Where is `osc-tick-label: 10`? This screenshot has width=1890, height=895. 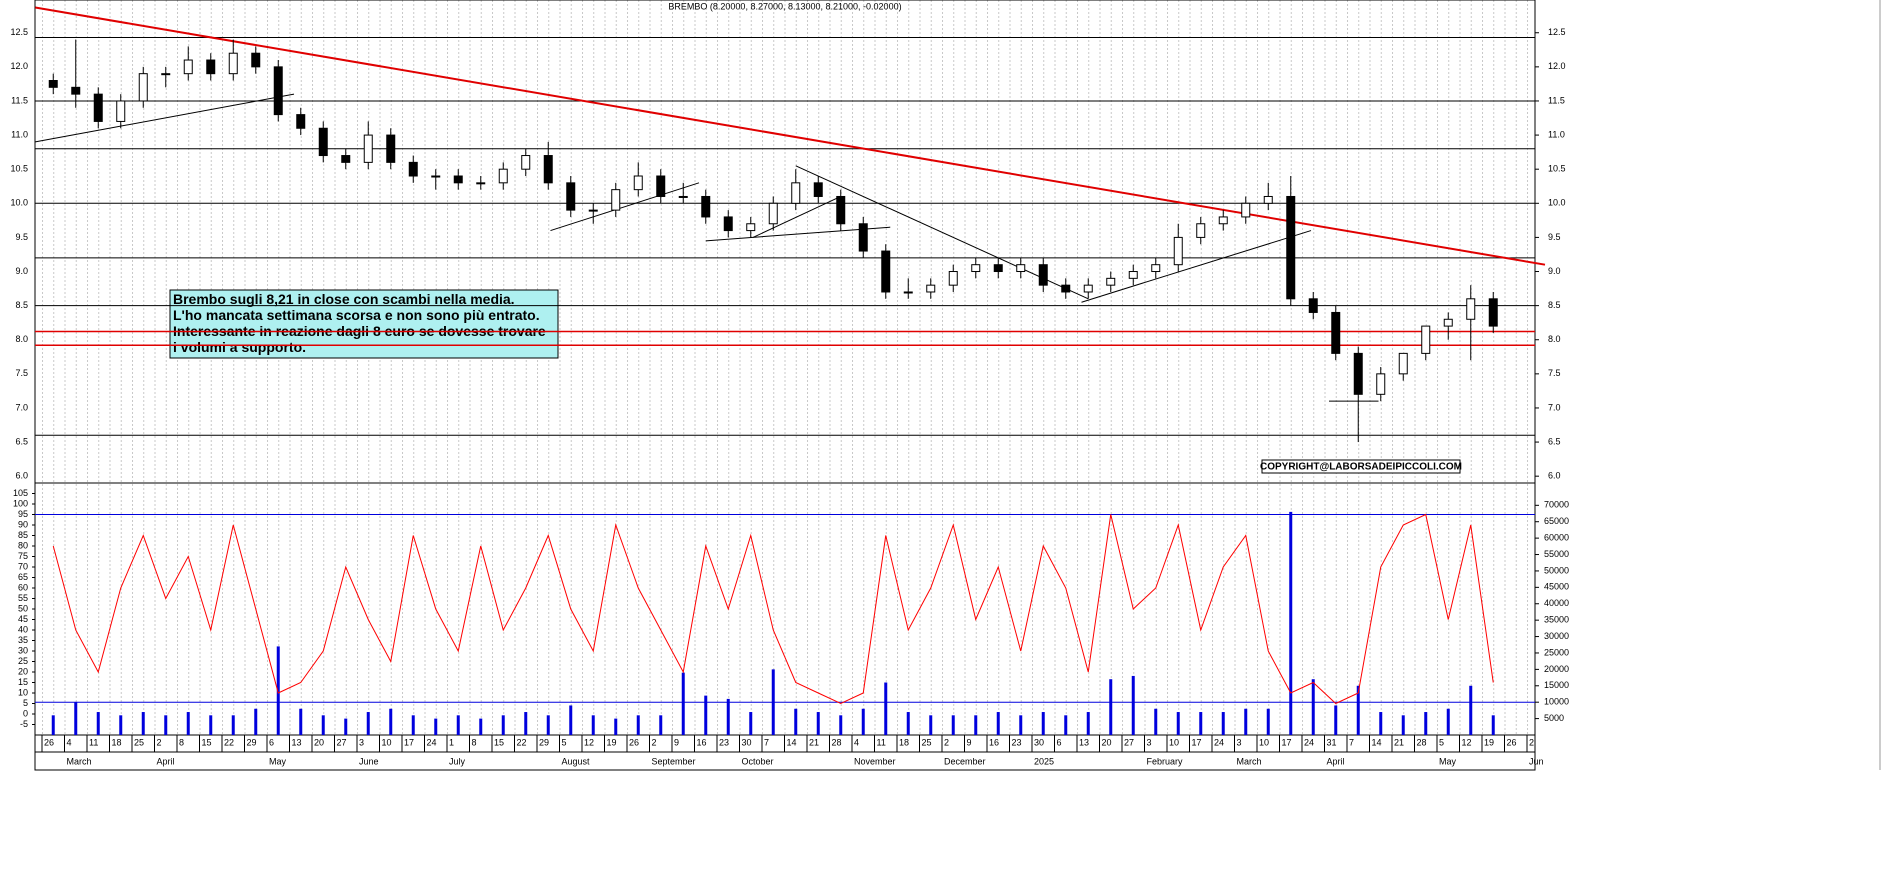 osc-tick-label: 10 is located at coordinates (23, 692).